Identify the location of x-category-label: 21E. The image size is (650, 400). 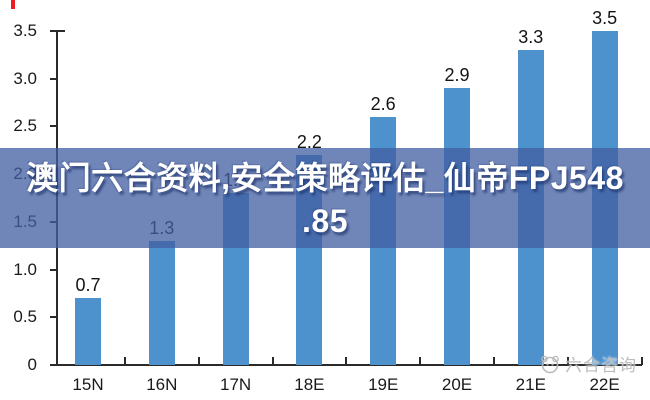
(530, 384).